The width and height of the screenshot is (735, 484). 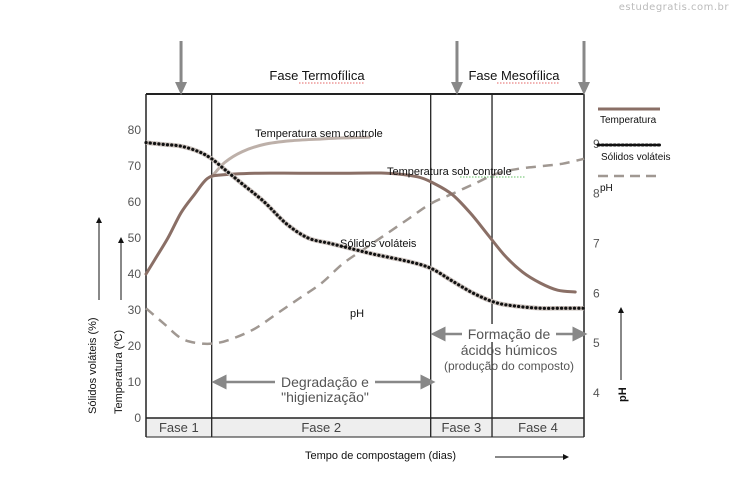 I want to click on ylabel-solidos: Sólidos voláteis (%), so click(x=93, y=365).